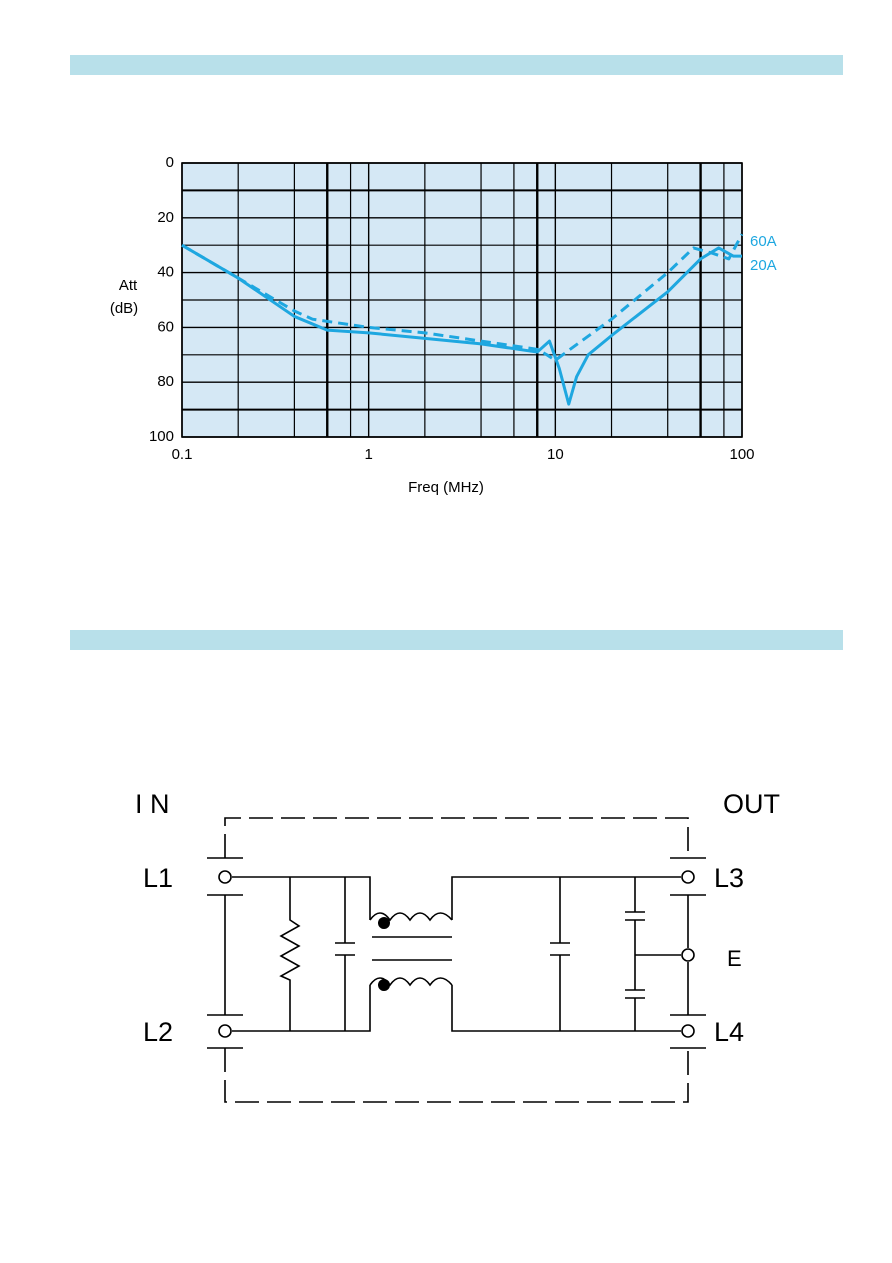  What do you see at coordinates (161, 436) in the screenshot?
I see `y-tick-label: 100` at bounding box center [161, 436].